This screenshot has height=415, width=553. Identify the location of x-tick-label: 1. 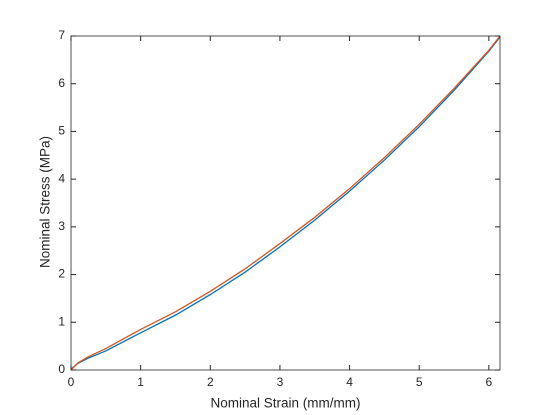
(140, 382).